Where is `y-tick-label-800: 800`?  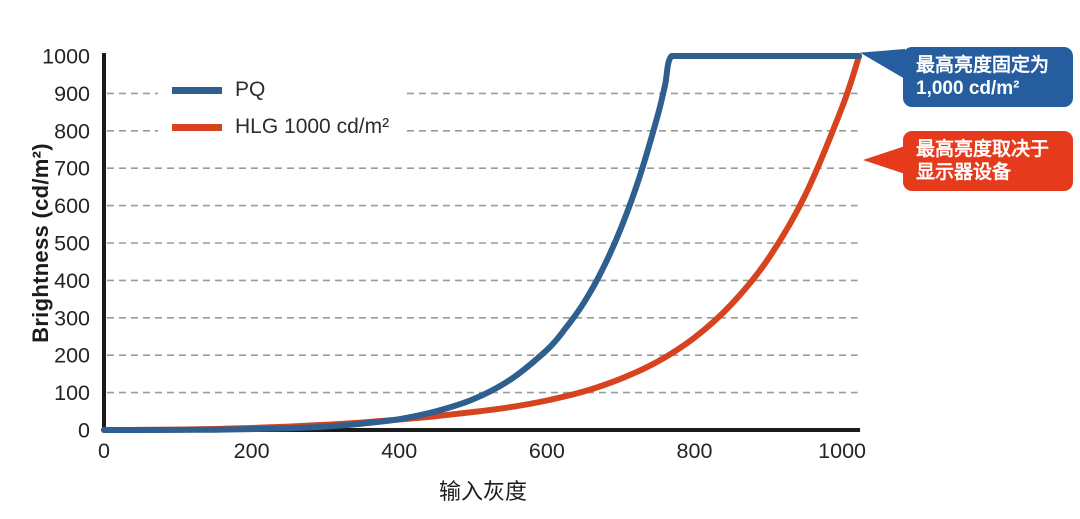 y-tick-label-800: 800 is located at coordinates (72, 131).